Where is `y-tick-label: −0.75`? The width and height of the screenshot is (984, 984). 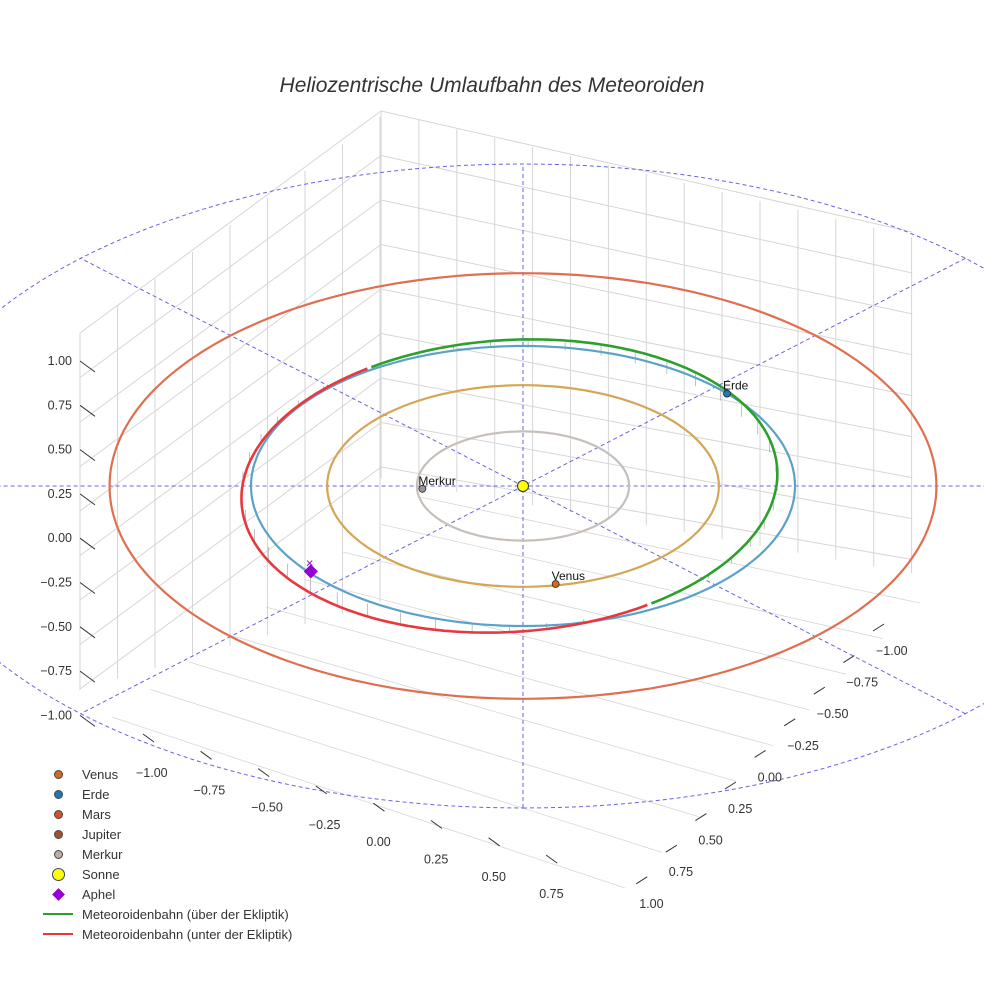
y-tick-label: −0.75 is located at coordinates (862, 683).